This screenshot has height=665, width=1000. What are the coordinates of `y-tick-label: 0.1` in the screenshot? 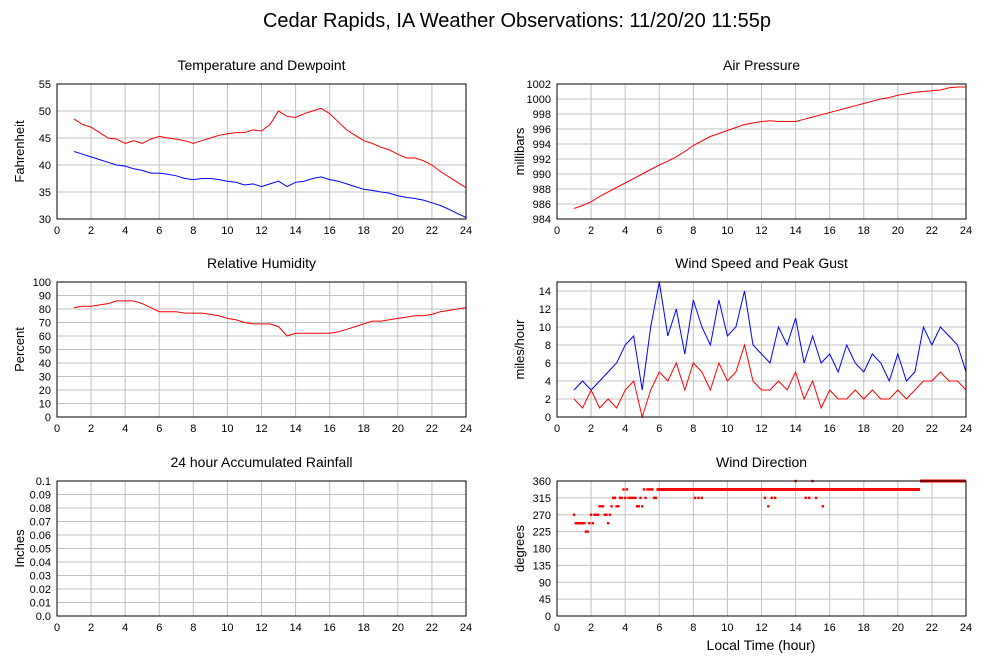 It's located at (43, 482).